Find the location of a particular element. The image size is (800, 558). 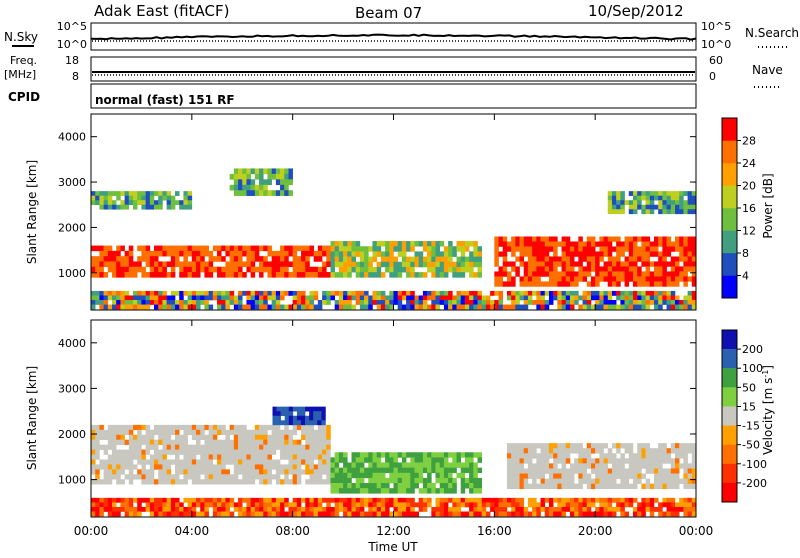

colorbar-swatch is located at coordinates (729, 492).